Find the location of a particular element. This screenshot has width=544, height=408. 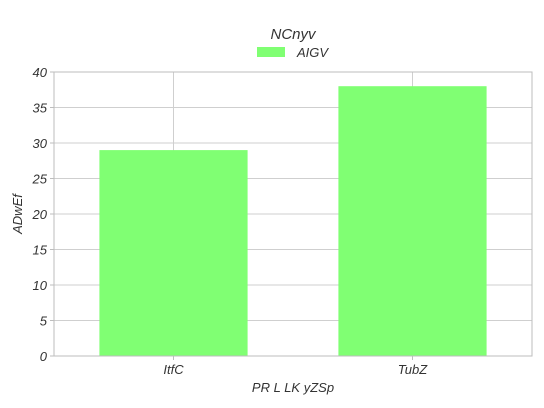

y-tick-label: 25 is located at coordinates (40, 179).